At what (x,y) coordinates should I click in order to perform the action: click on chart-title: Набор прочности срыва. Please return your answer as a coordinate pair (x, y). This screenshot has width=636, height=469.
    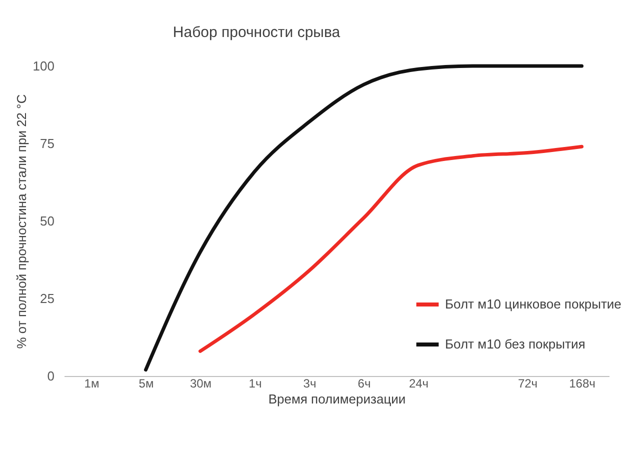
    Looking at the image, I should click on (256, 32).